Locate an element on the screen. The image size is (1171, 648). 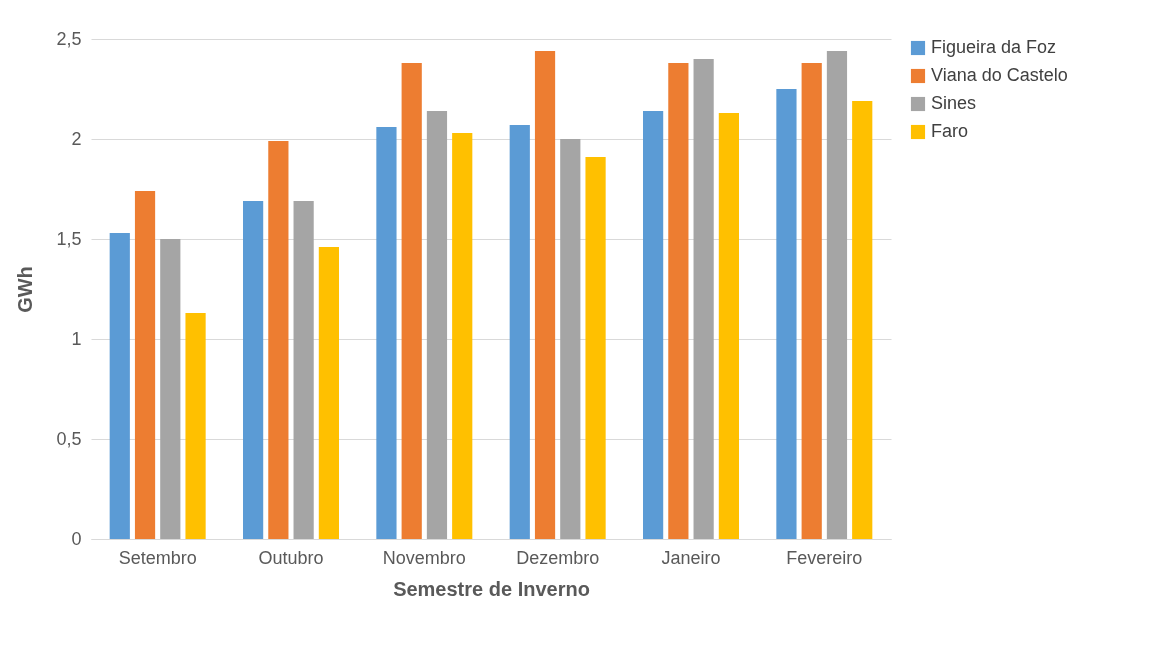
y-tick-label: 2 is located at coordinates (76, 138).